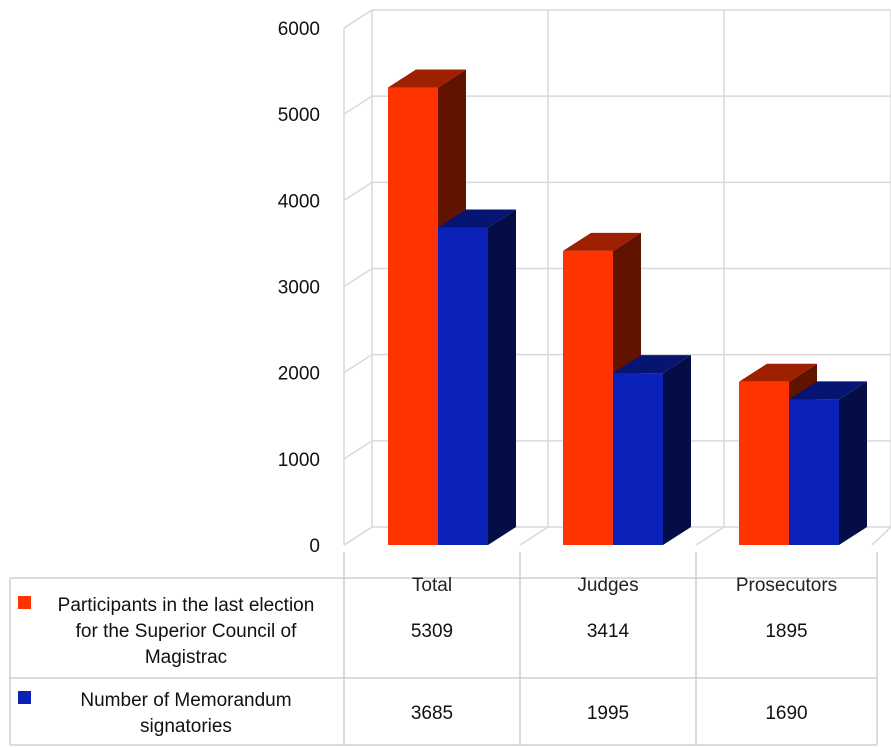 This screenshot has width=891, height=747. What do you see at coordinates (185, 700) in the screenshot?
I see `legend-label: Number of Memorandum` at bounding box center [185, 700].